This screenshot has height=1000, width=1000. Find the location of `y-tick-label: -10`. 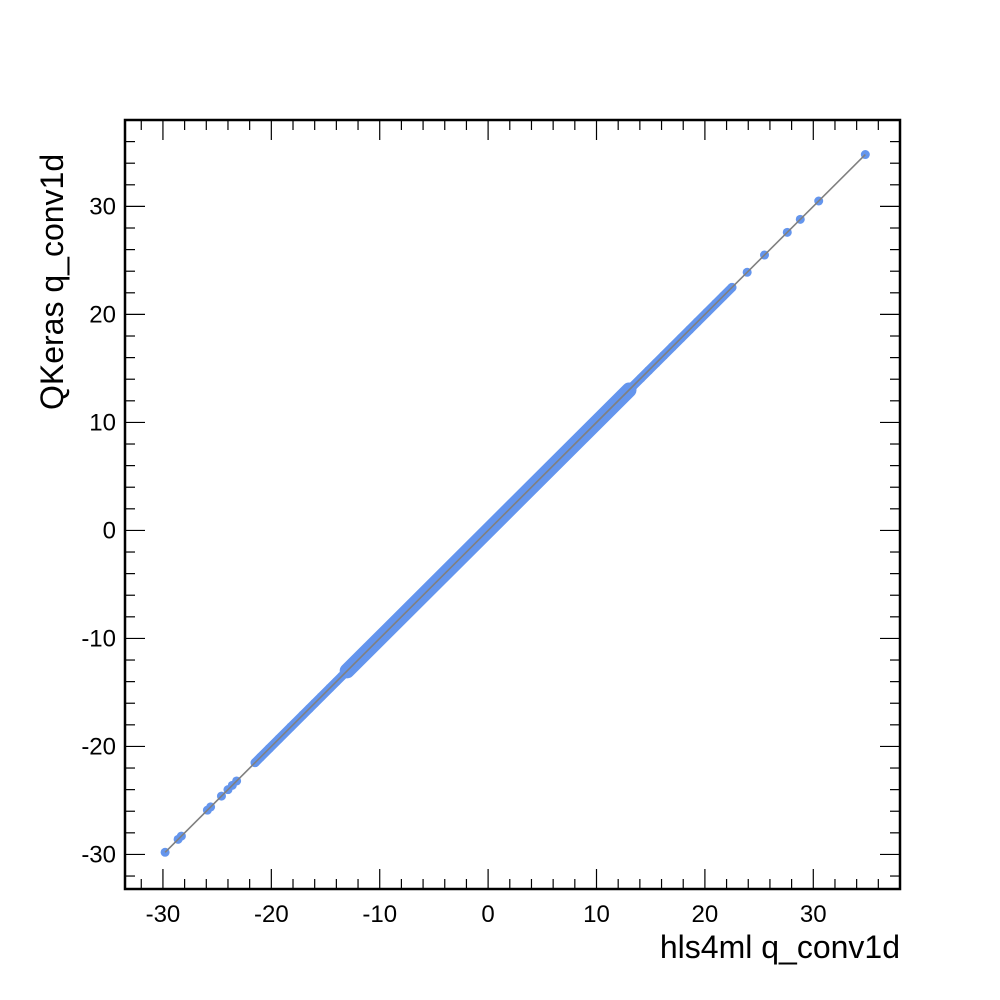

y-tick-label: -10 is located at coordinates (98, 638).